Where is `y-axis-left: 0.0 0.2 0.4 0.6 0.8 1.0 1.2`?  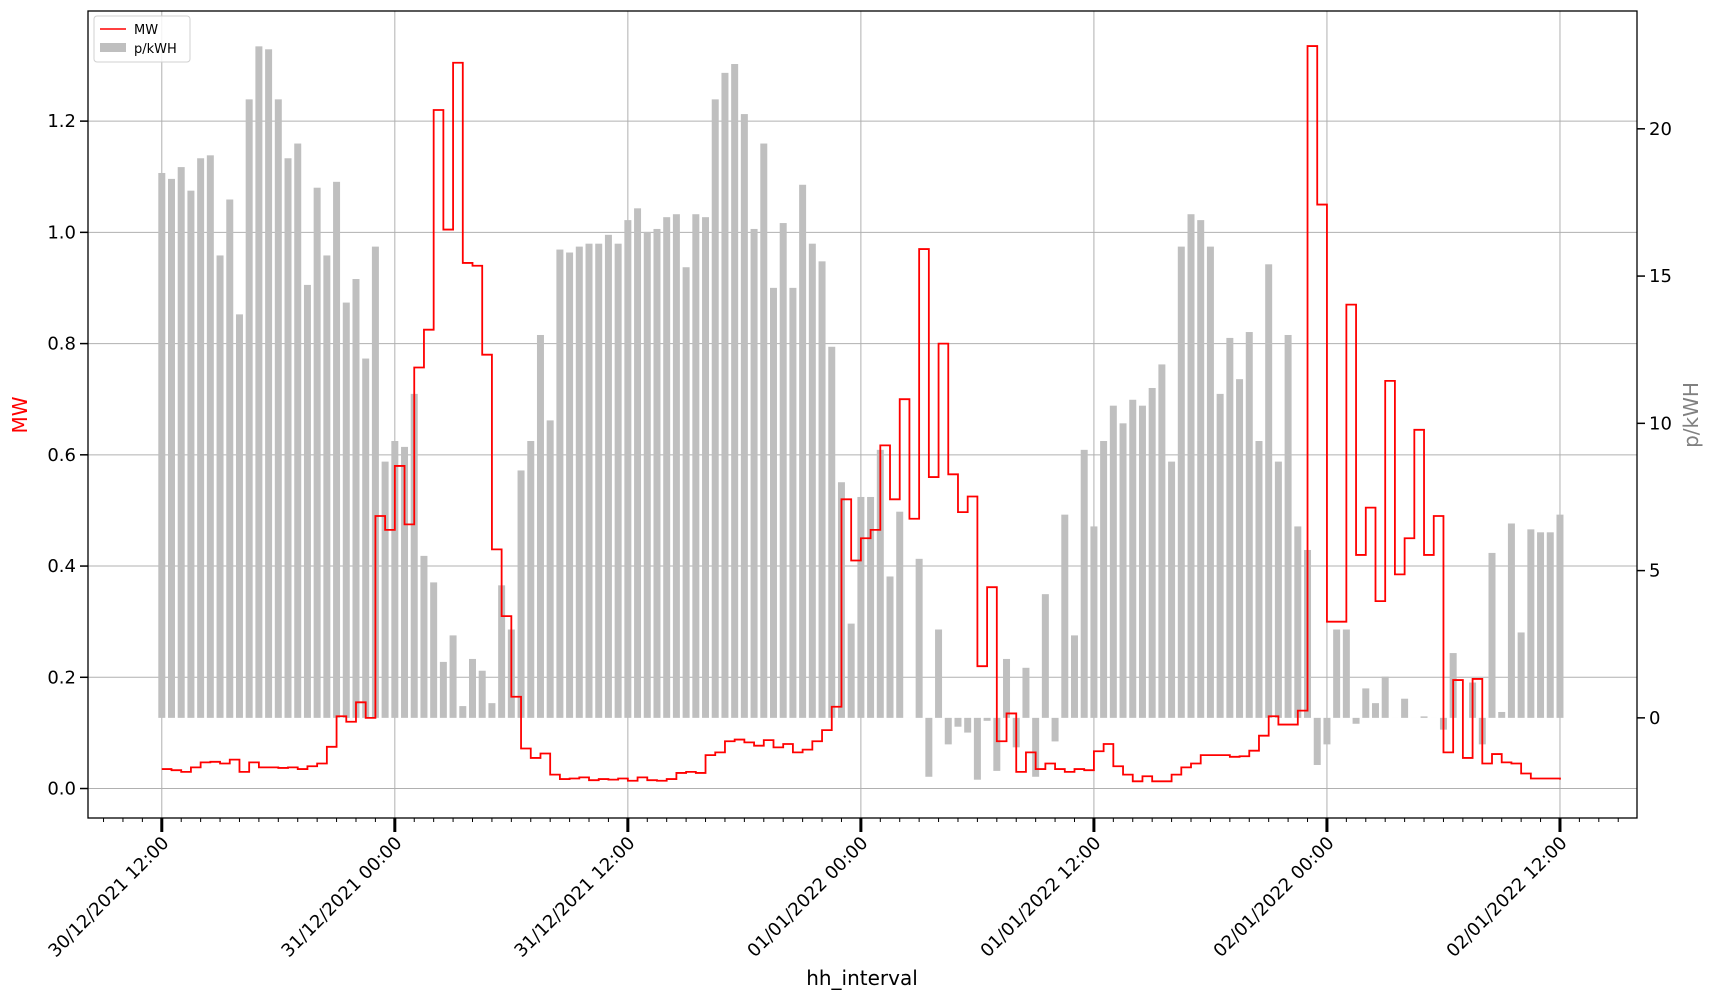
y-axis-left: 0.0 0.2 0.4 0.6 0.8 1.0 1.2 is located at coordinates (67, 455).